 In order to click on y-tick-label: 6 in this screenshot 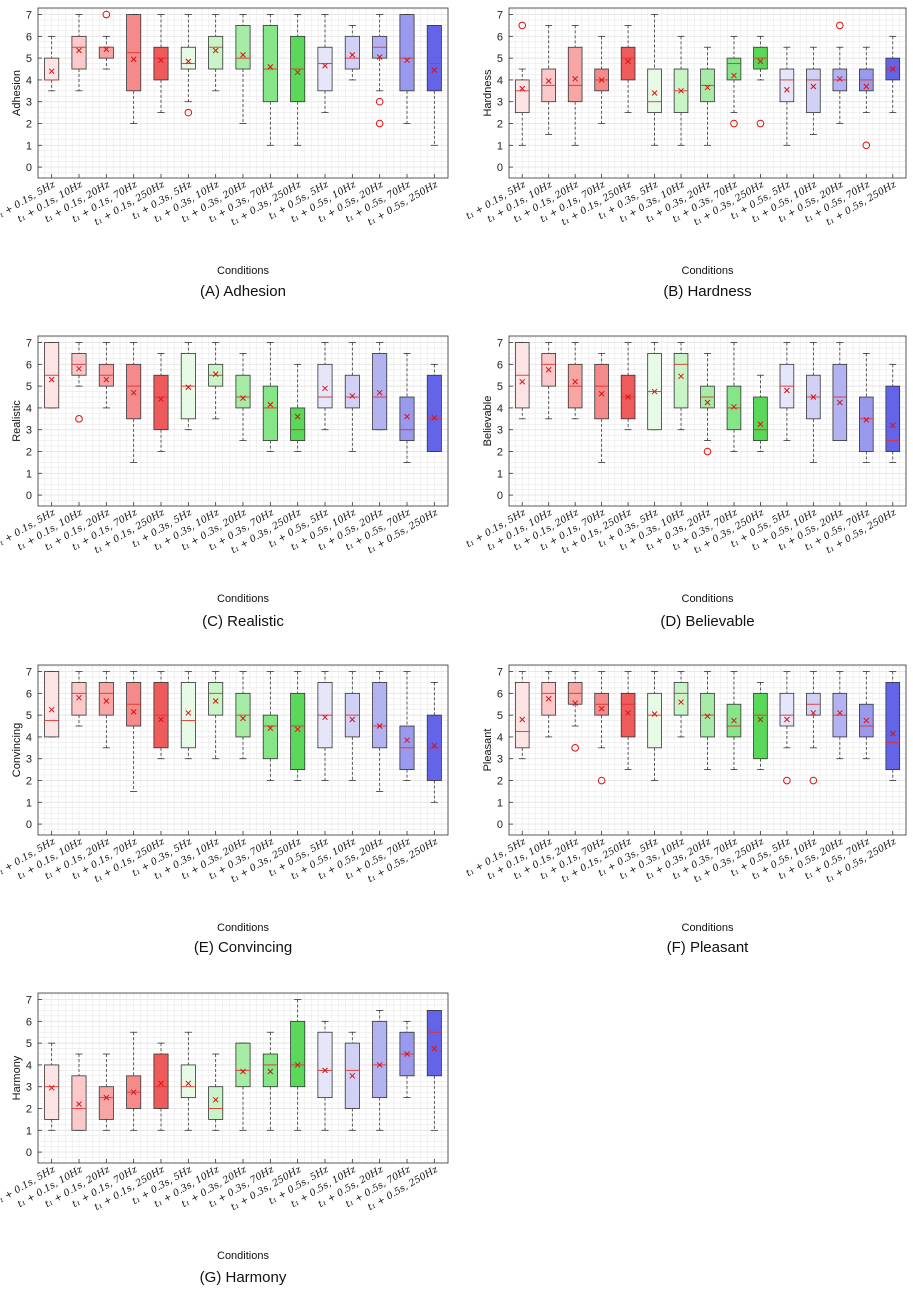, I will do `click(29, 37)`.